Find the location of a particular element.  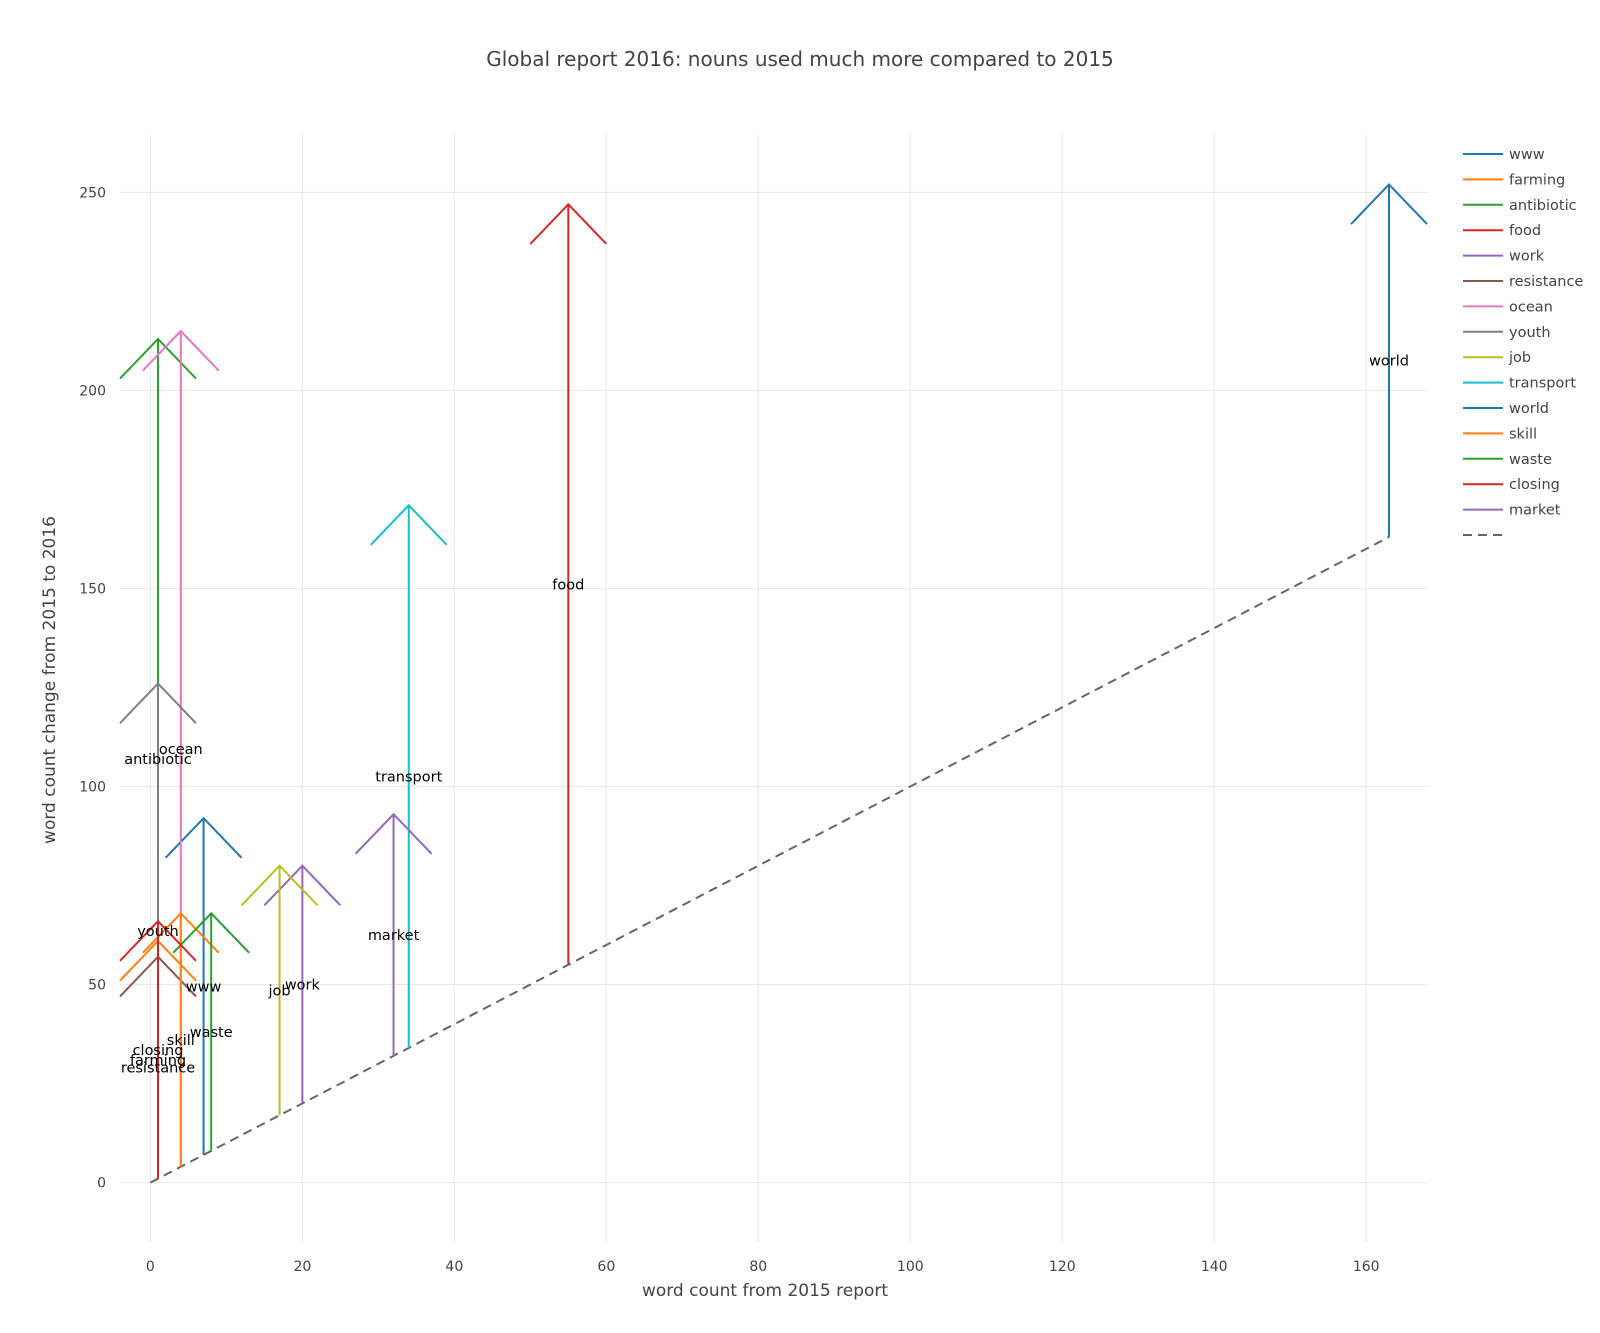

arrow-label-antibiotic: antibiotic is located at coordinates (158, 760).